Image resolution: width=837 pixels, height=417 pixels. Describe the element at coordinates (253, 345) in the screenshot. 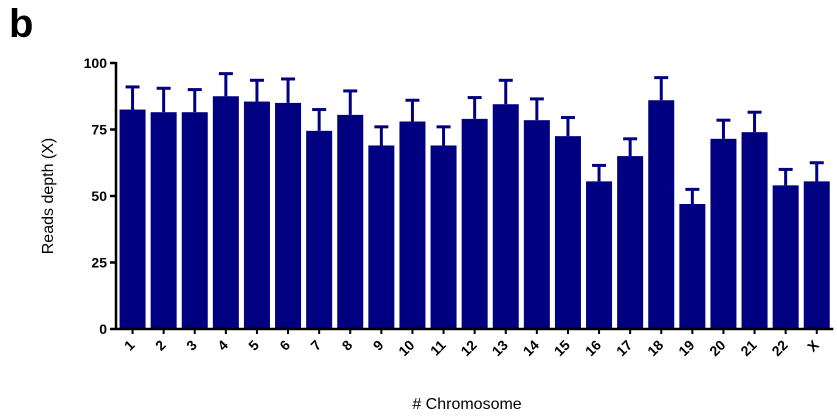

I see `x-tick-label: 5` at that location.